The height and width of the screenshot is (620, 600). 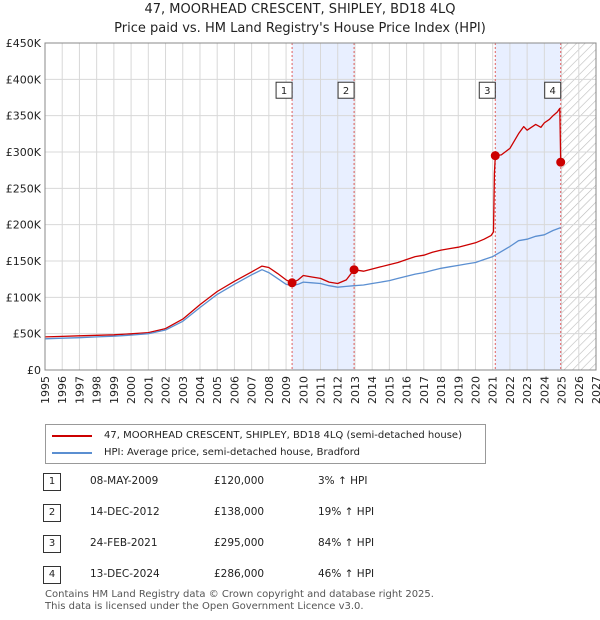 What do you see at coordinates (34, 370) in the screenshot?
I see `y-tick-label: £0` at bounding box center [34, 370].